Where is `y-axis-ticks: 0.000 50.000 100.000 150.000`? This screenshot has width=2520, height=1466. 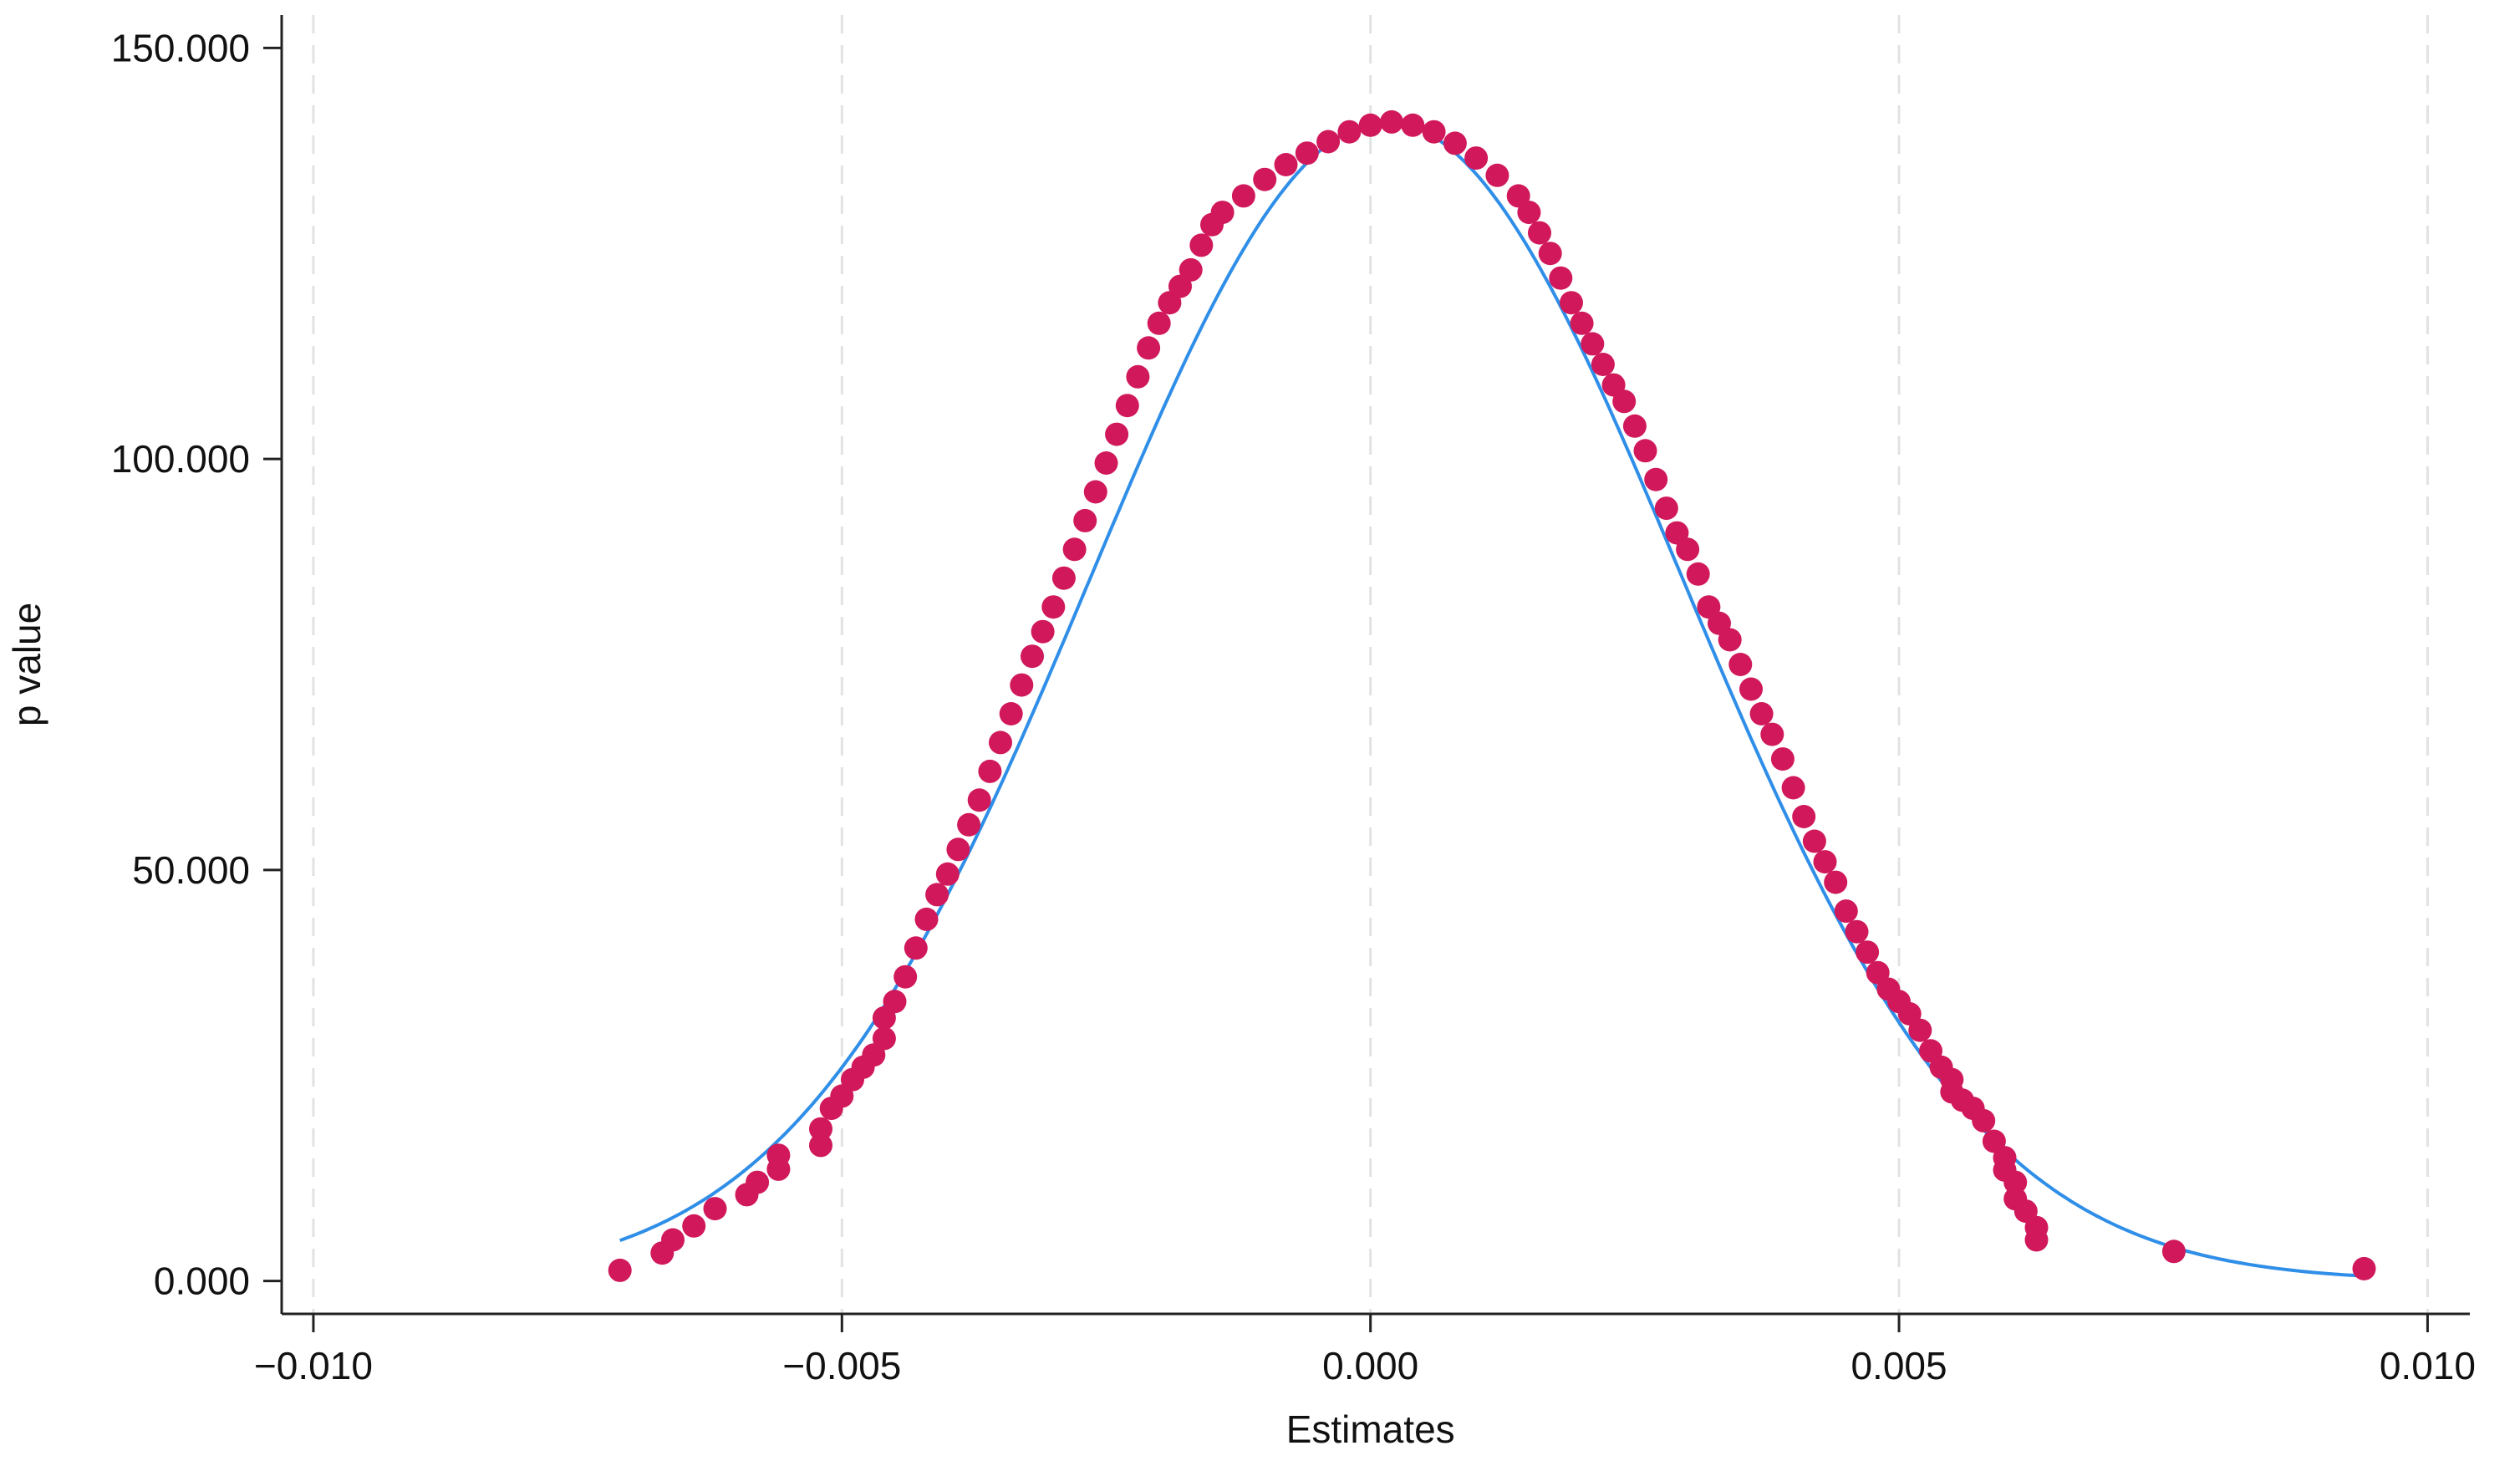 y-axis-ticks: 0.000 50.000 100.000 150.000 is located at coordinates (196, 664).